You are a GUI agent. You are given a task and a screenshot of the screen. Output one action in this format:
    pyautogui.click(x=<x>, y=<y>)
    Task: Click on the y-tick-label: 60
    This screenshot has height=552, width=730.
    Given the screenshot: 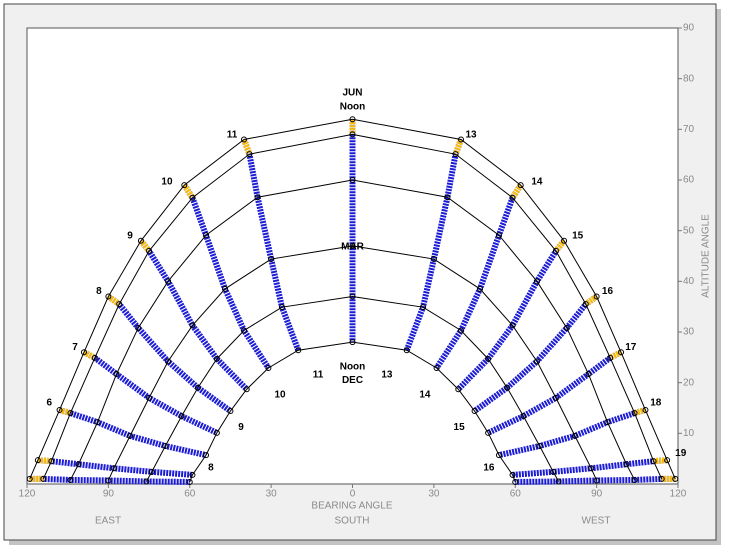 What is the action you would take?
    pyautogui.click(x=689, y=180)
    